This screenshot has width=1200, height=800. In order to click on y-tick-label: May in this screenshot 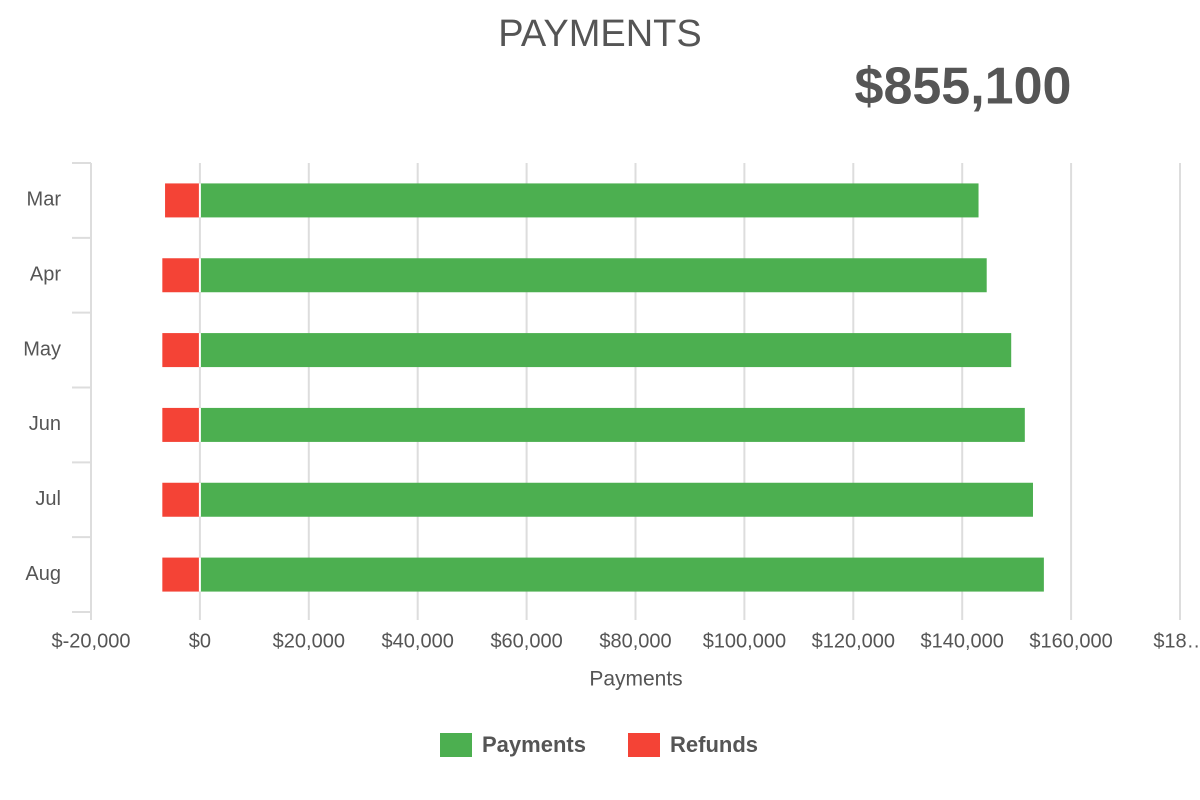, I will do `click(42, 349)`.